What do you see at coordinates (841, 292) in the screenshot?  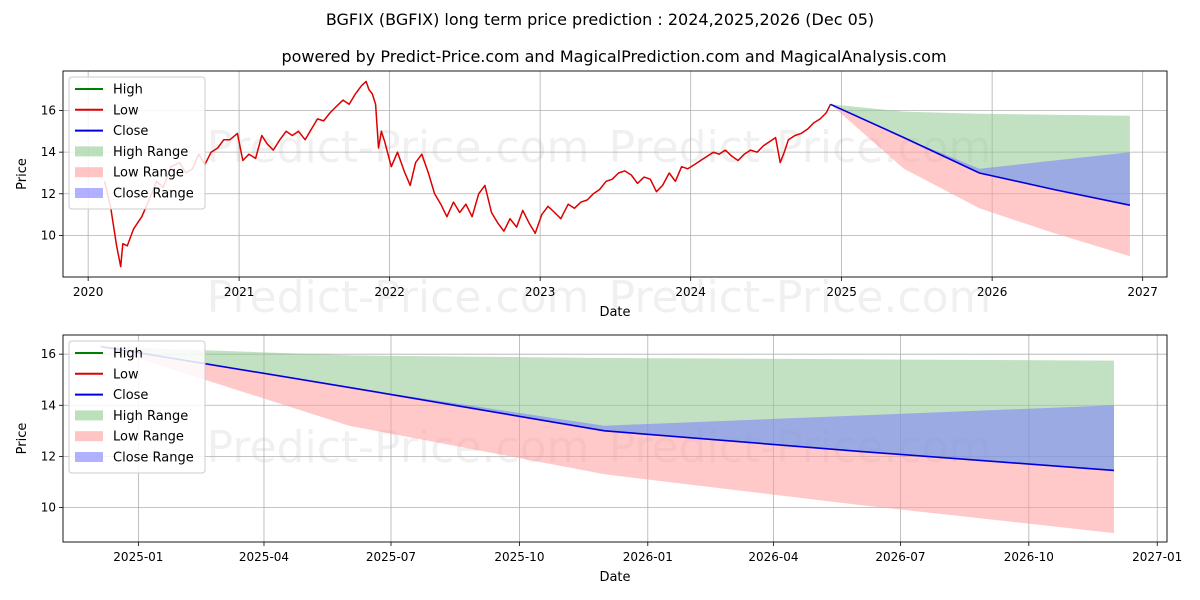 I see `x-tick-label: 2025` at bounding box center [841, 292].